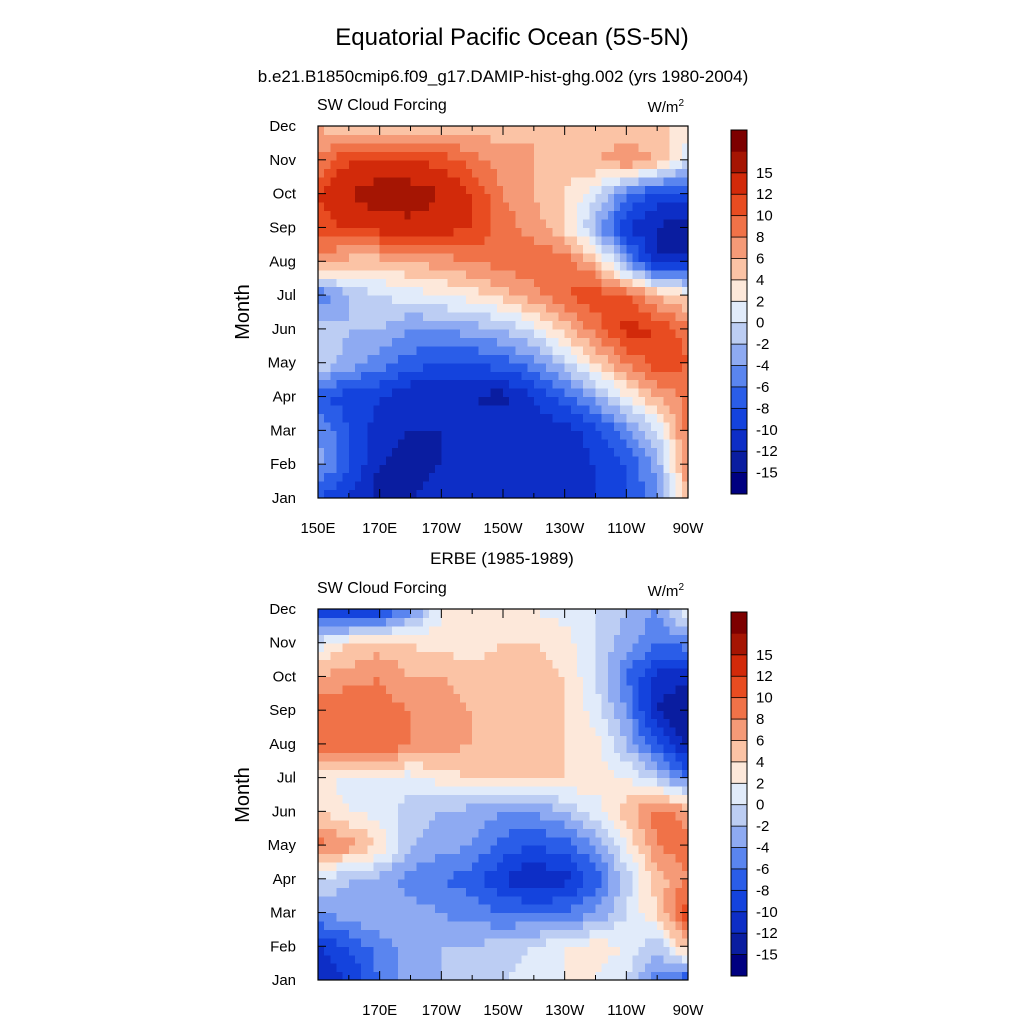 The image size is (1024, 1024). I want to click on y-tick-label: Aug, so click(282, 261).